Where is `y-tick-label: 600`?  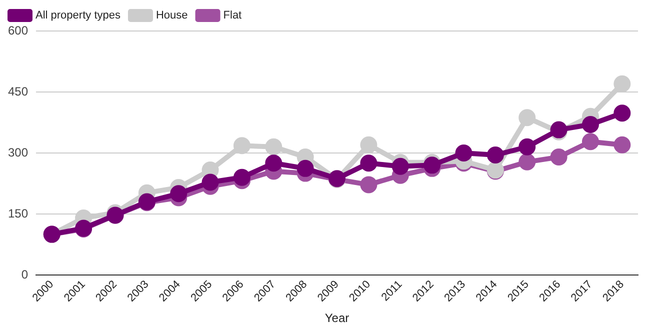 y-tick-label: 600 is located at coordinates (18, 30).